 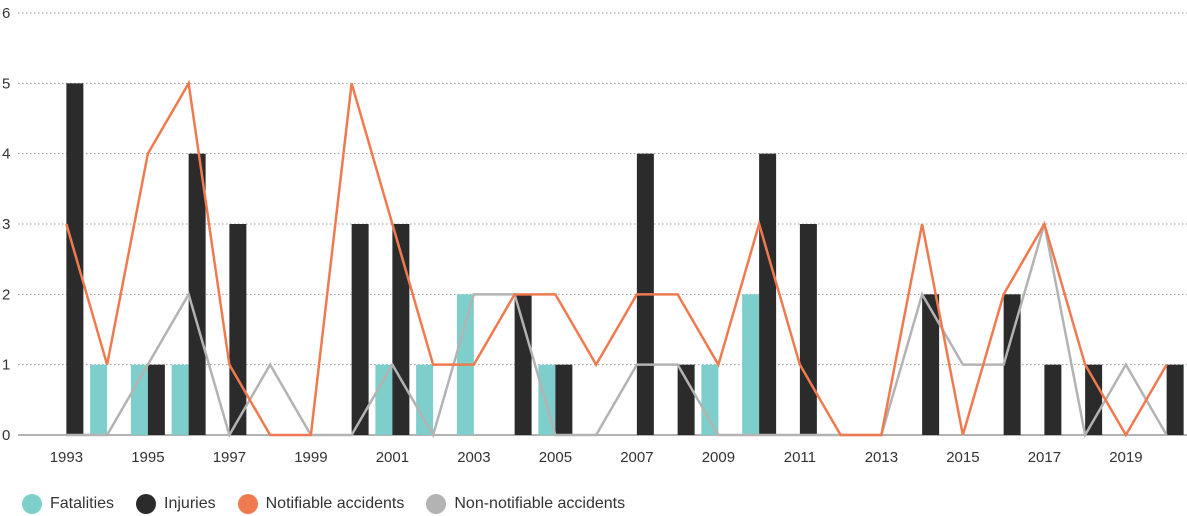 What do you see at coordinates (555, 457) in the screenshot?
I see `x-tick-label: 2005` at bounding box center [555, 457].